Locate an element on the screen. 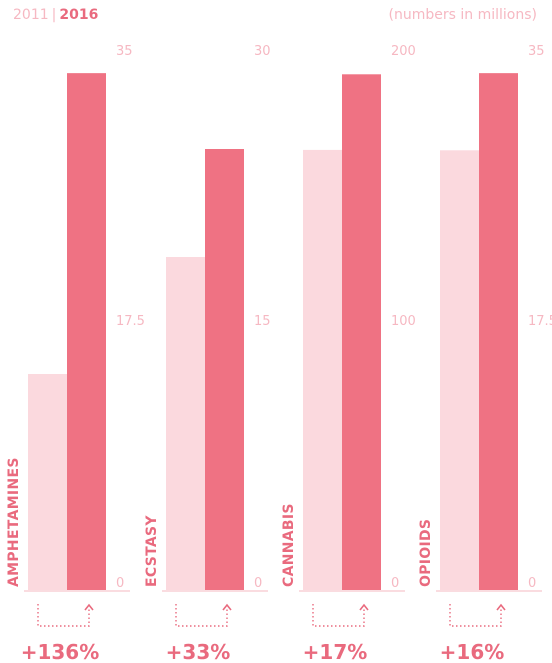 The height and width of the screenshot is (663, 552). change-percent: +17% is located at coordinates (335, 651).